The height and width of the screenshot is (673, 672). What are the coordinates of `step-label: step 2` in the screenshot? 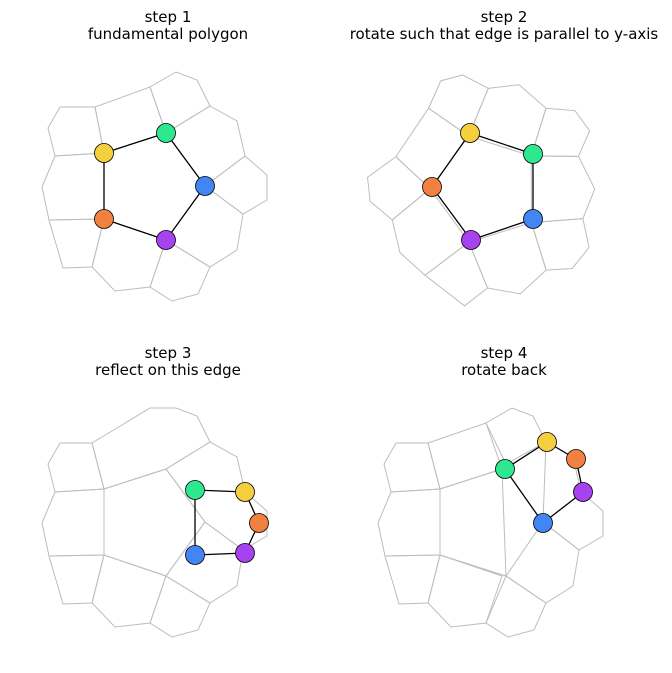 It's located at (504, 17).